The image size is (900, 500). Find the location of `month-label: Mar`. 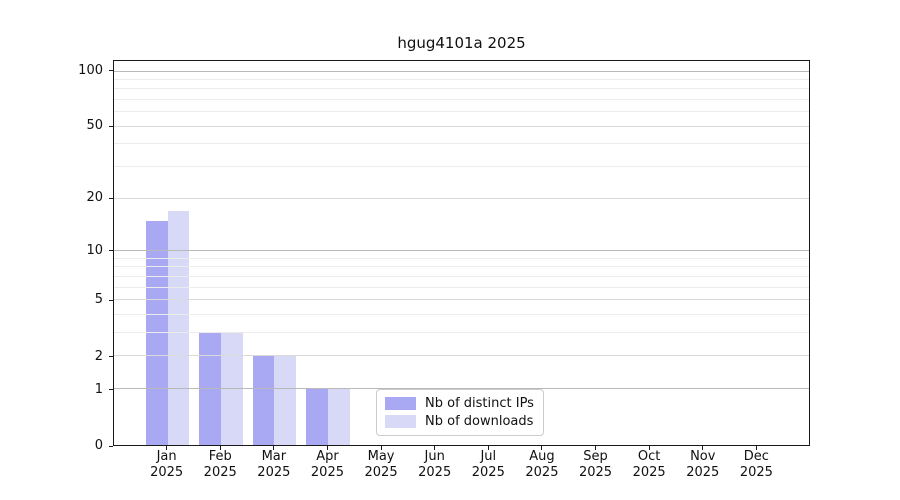

month-label: Mar is located at coordinates (274, 456).